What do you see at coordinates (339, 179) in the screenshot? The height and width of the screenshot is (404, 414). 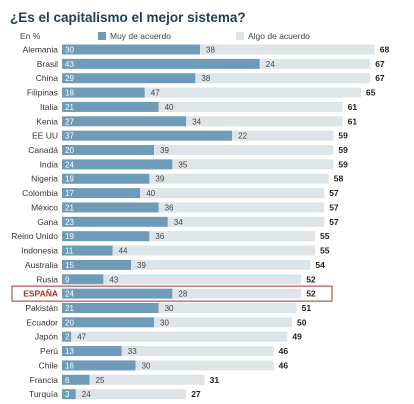 I see `total-label: 58` at bounding box center [339, 179].